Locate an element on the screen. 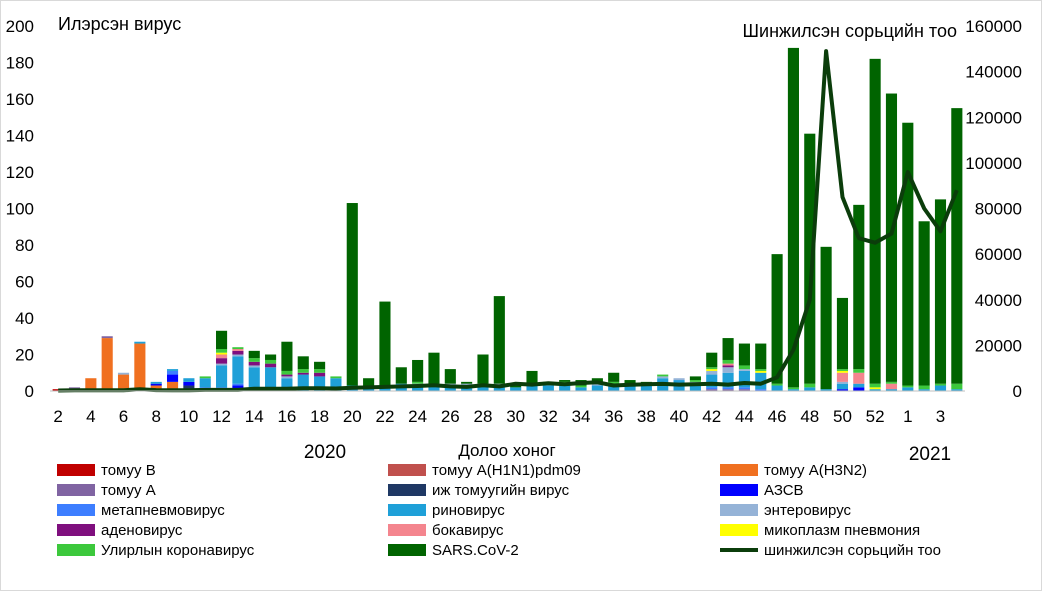 The width and height of the screenshot is (1042, 591). y-left-tick-label: 80 is located at coordinates (24, 245).